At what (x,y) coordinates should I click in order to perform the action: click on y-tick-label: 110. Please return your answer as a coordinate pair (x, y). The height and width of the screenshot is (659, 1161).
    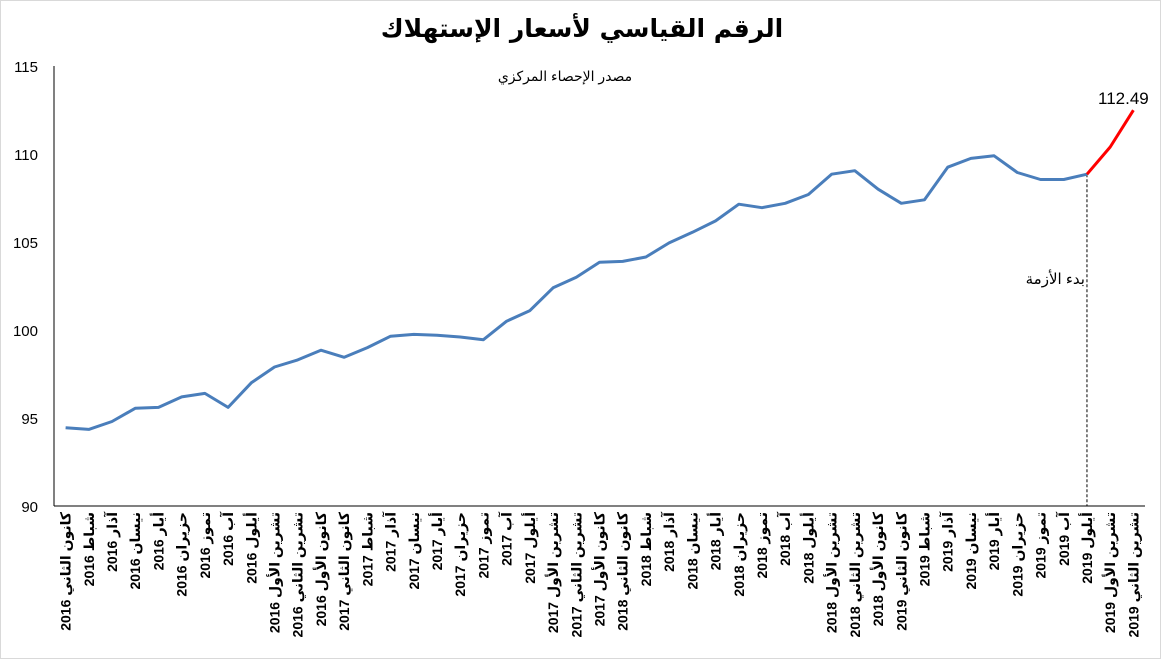
    Looking at the image, I should click on (26, 155).